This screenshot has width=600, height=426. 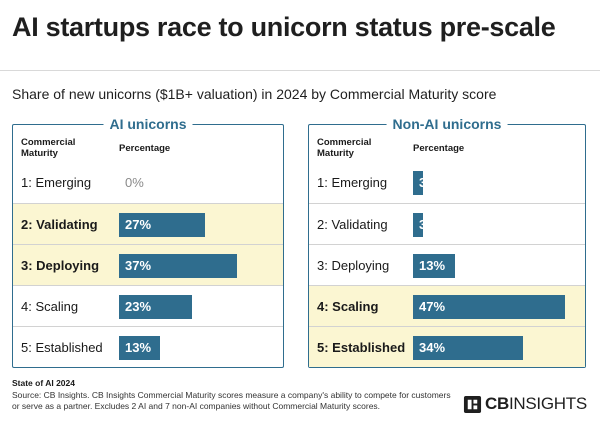 I want to click on bar-row: 4: Scaling 23%, so click(x=148, y=305).